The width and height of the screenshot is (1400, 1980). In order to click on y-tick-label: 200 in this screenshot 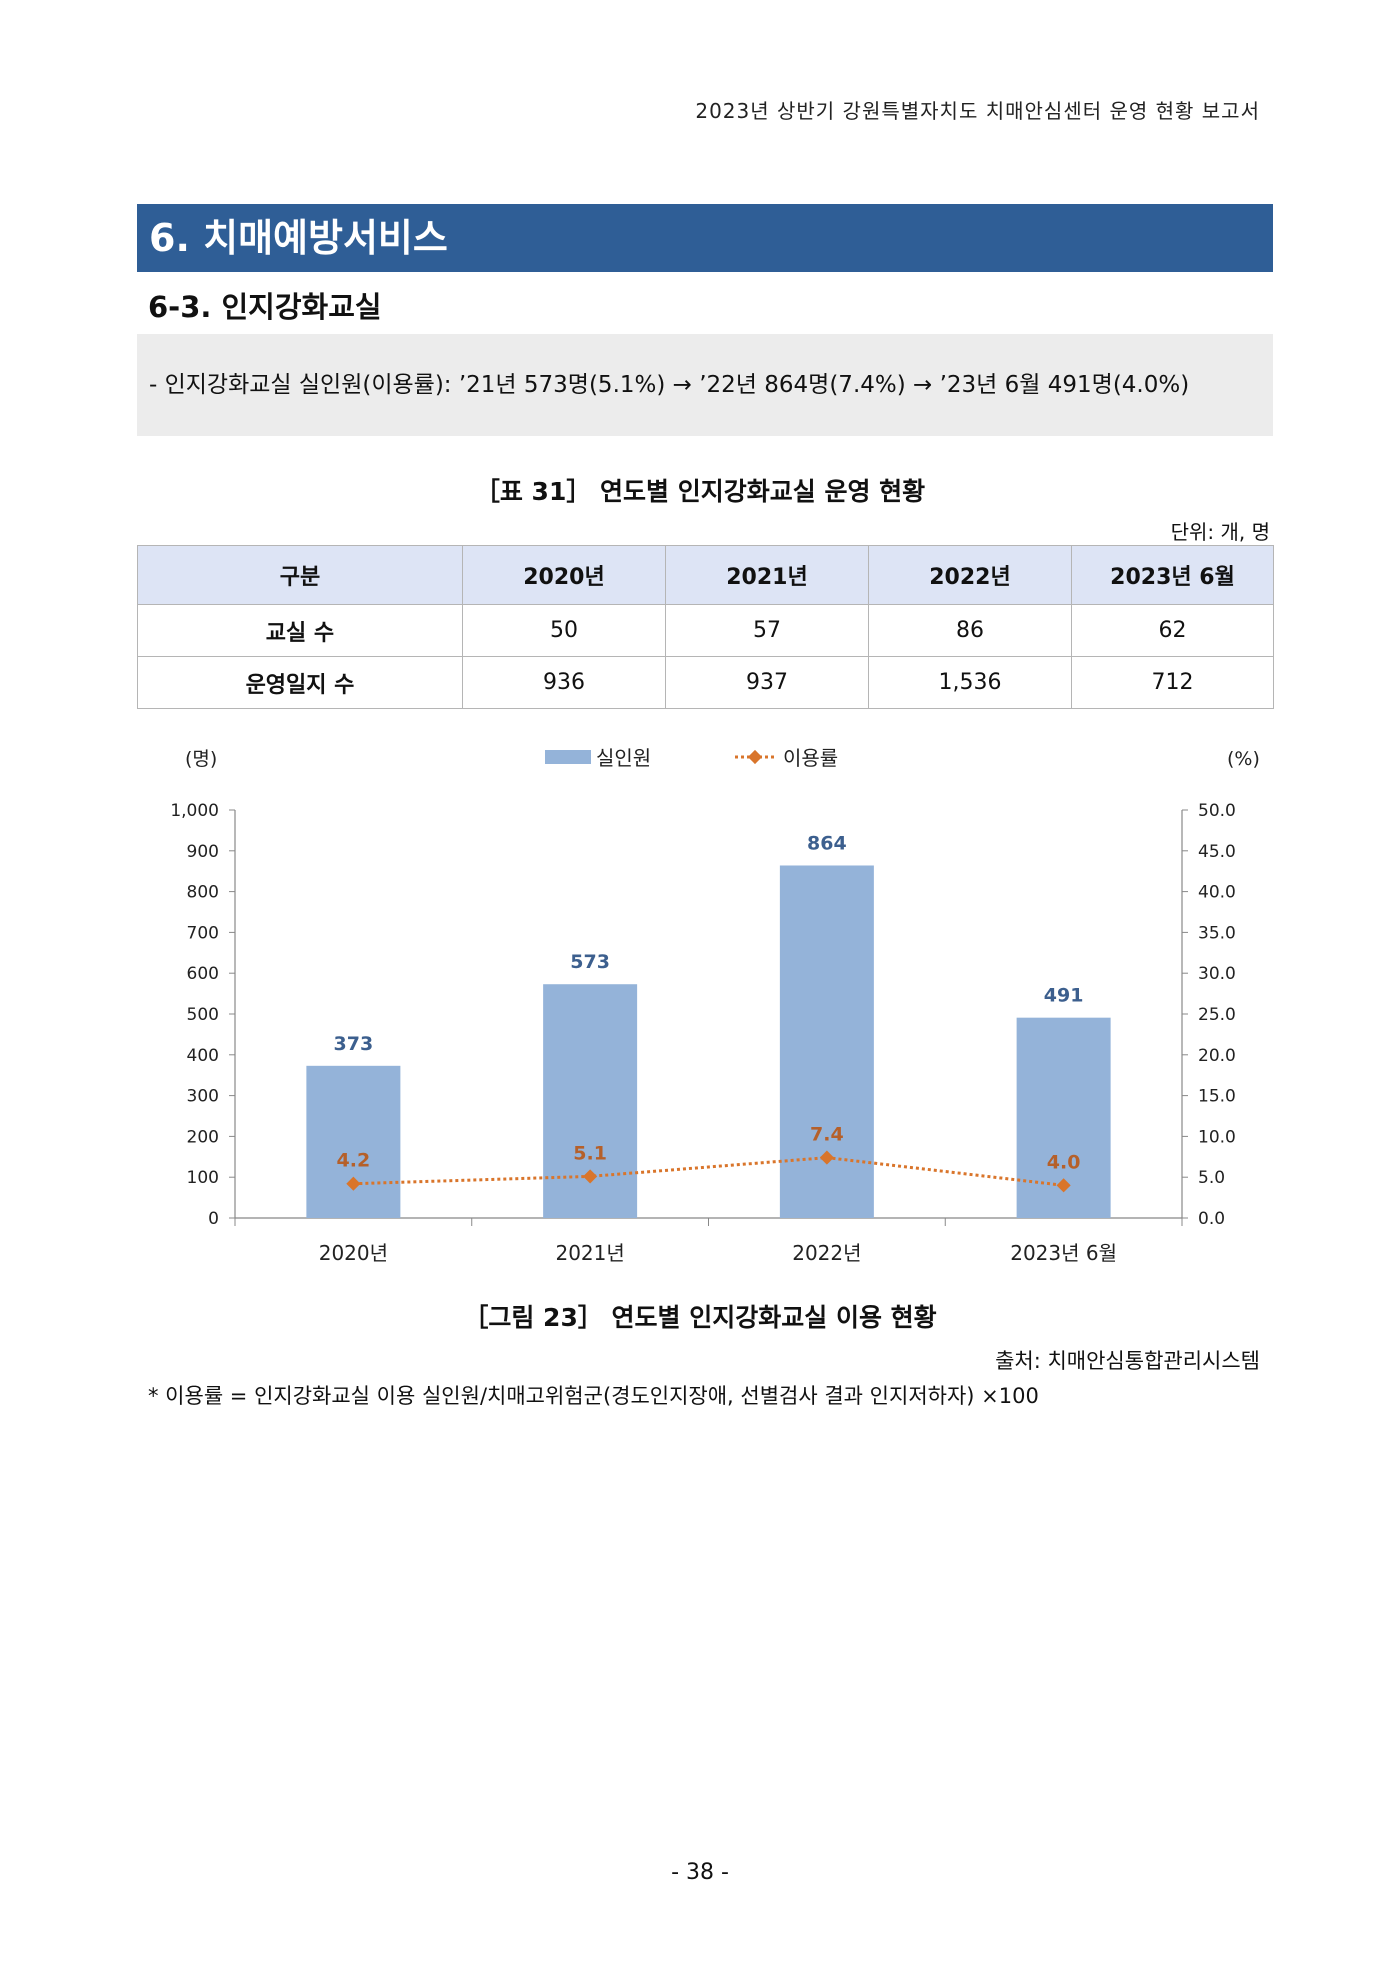, I will do `click(203, 1137)`.